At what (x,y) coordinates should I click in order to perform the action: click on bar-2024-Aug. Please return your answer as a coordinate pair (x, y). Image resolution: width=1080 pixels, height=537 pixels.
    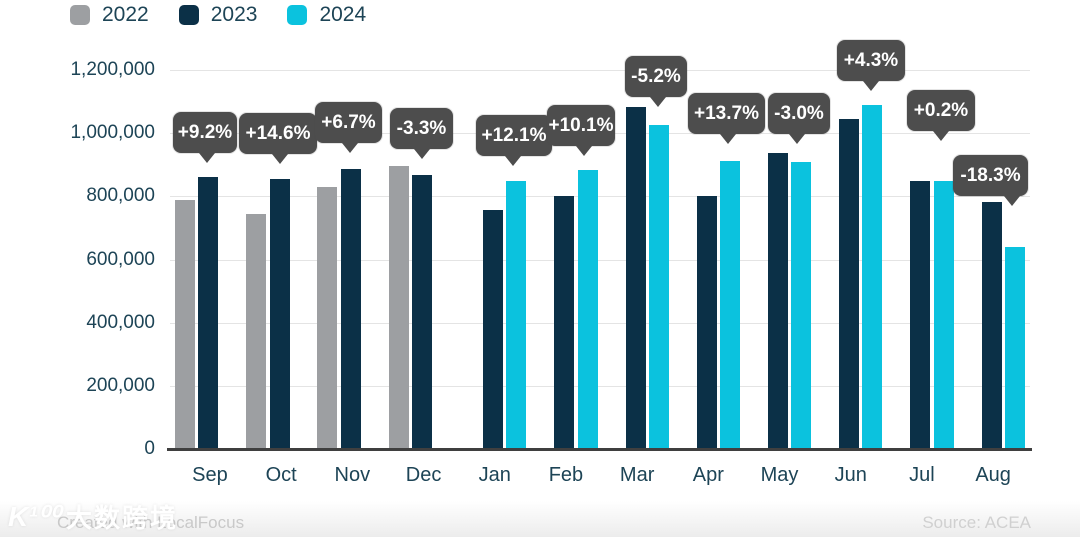
    Looking at the image, I should click on (1014, 347).